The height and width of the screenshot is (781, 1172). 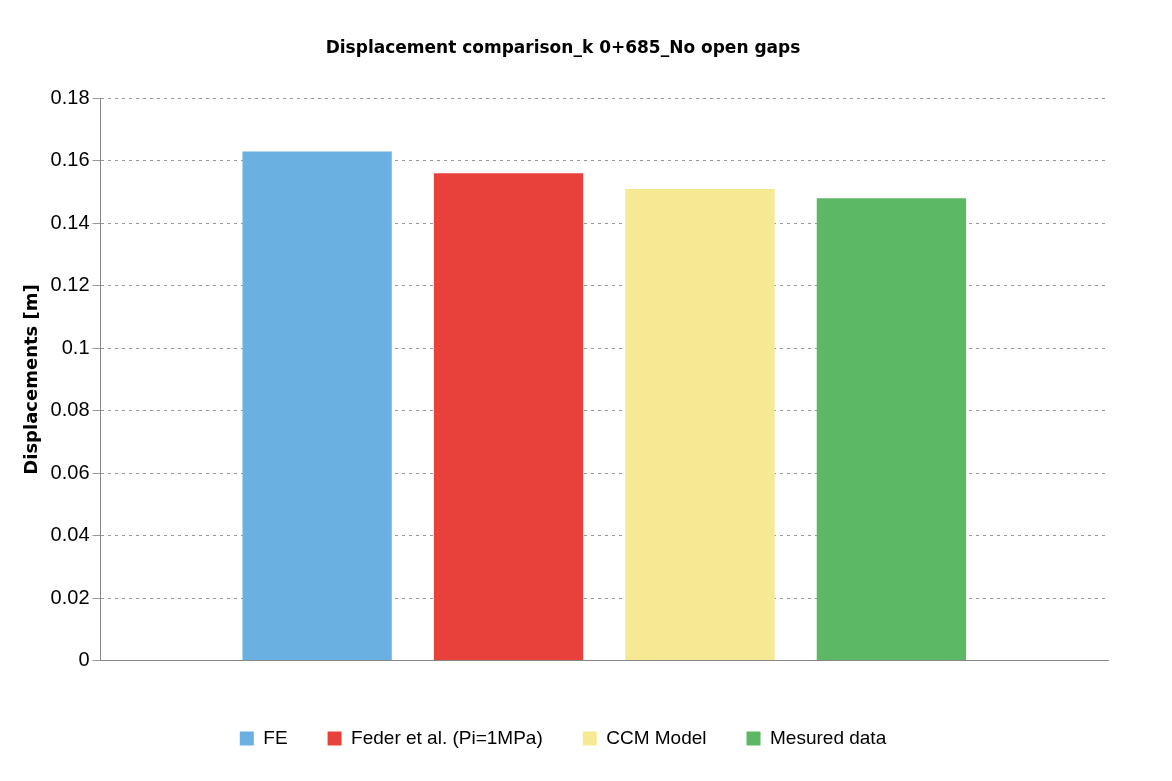 I want to click on y-tick-label: 0.18, so click(x=70, y=96).